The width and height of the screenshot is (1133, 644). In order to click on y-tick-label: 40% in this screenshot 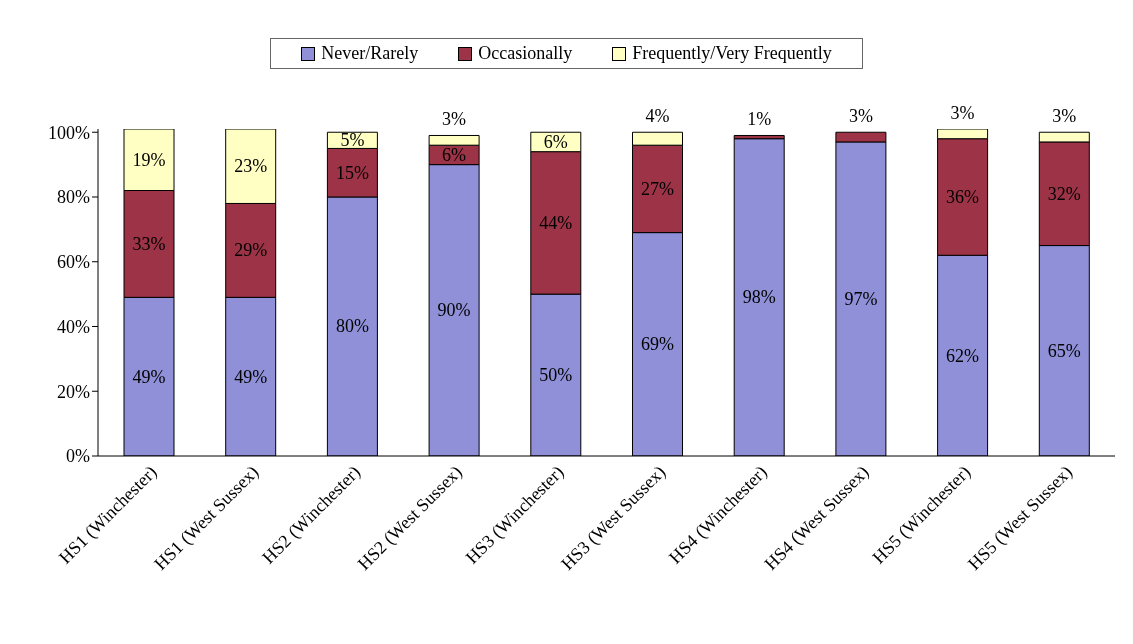, I will do `click(73, 326)`.